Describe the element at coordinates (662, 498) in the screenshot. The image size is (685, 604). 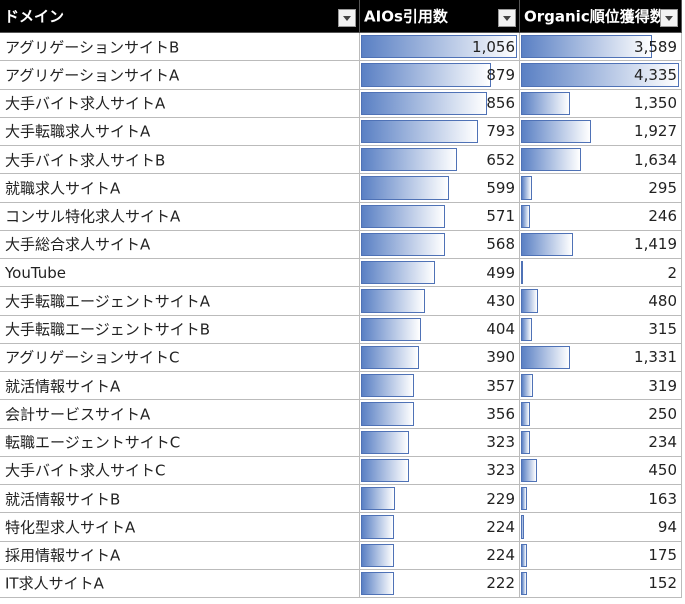
I see `cell-value: 163` at that location.